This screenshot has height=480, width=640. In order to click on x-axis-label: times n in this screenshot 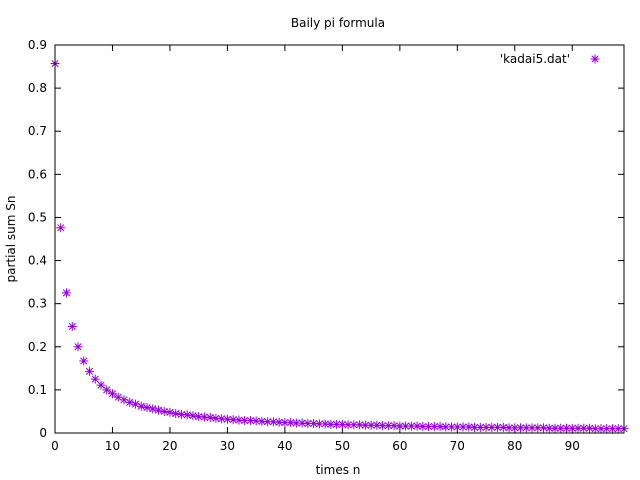, I will do `click(338, 470)`.